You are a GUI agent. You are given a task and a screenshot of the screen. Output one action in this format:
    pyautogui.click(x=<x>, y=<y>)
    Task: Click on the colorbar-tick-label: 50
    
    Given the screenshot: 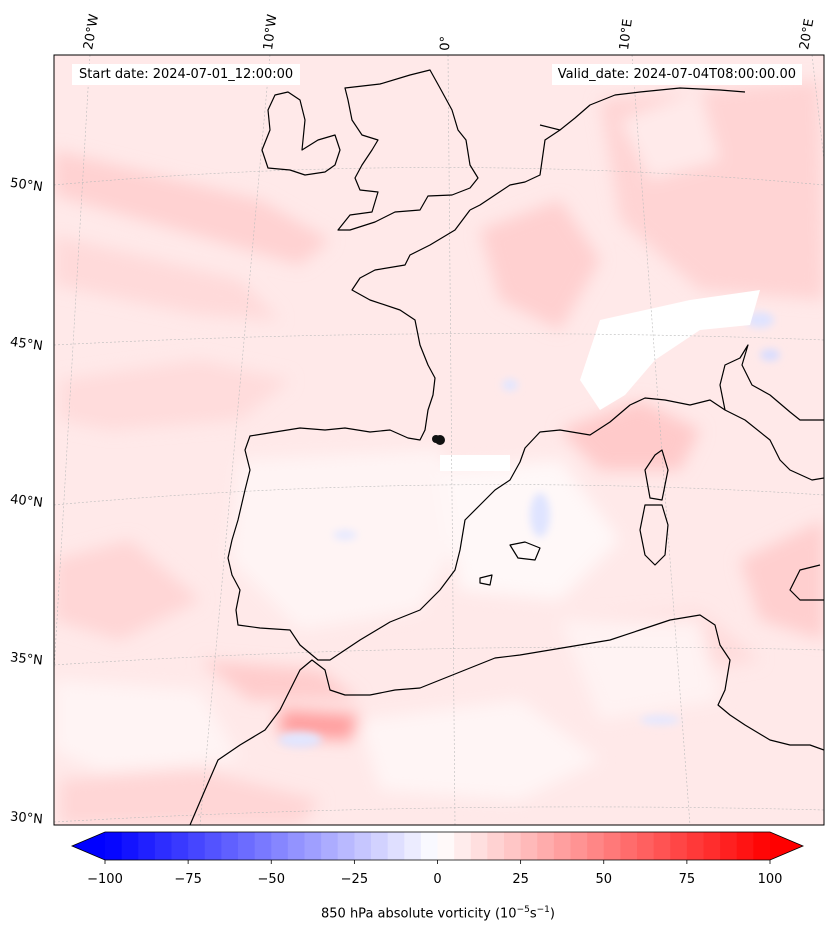 What is the action you would take?
    pyautogui.click(x=604, y=879)
    